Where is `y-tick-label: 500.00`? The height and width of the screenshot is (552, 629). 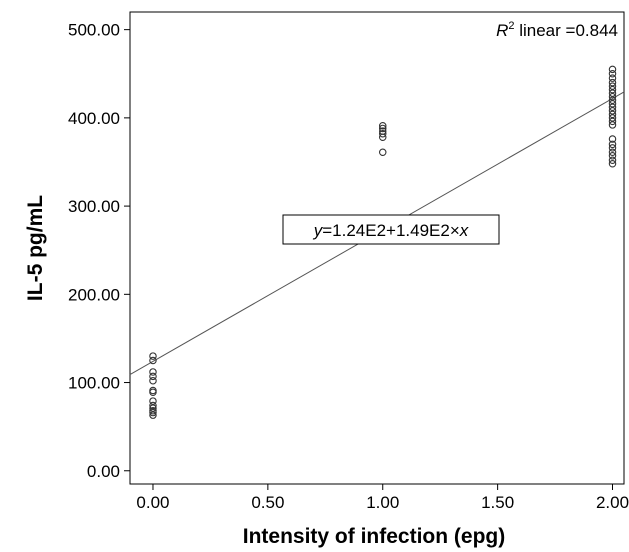 y-tick-label: 500.00 is located at coordinates (94, 30).